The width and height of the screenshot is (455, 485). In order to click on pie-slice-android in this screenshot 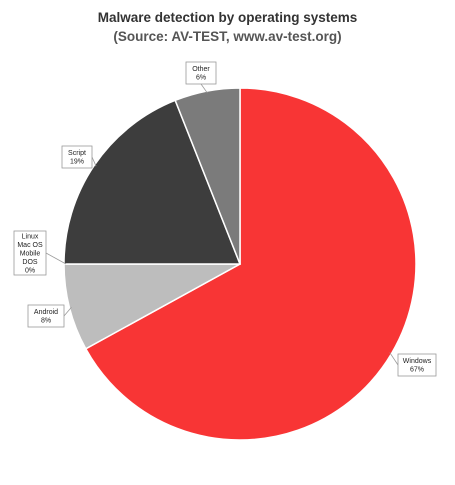, I will do `click(152, 306)`.